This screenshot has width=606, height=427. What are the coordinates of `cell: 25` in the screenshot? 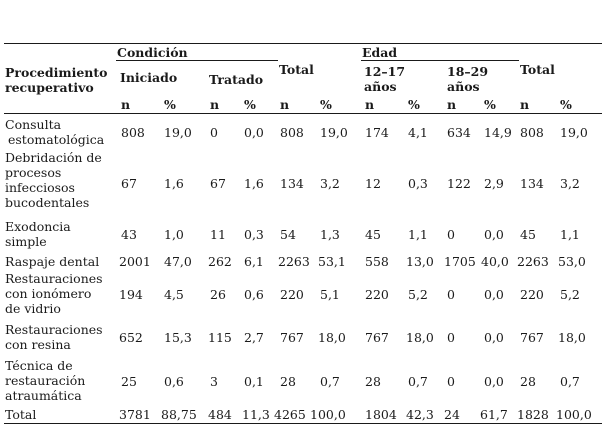 It's located at (129, 381).